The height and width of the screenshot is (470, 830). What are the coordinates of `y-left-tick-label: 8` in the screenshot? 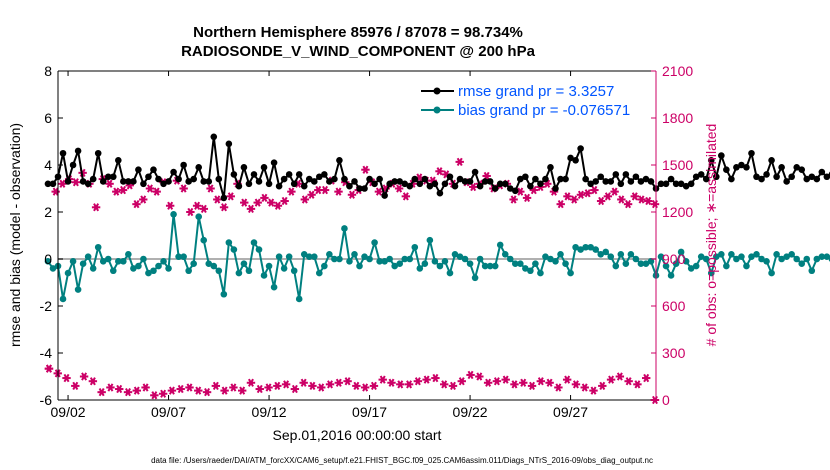 It's located at (48, 71).